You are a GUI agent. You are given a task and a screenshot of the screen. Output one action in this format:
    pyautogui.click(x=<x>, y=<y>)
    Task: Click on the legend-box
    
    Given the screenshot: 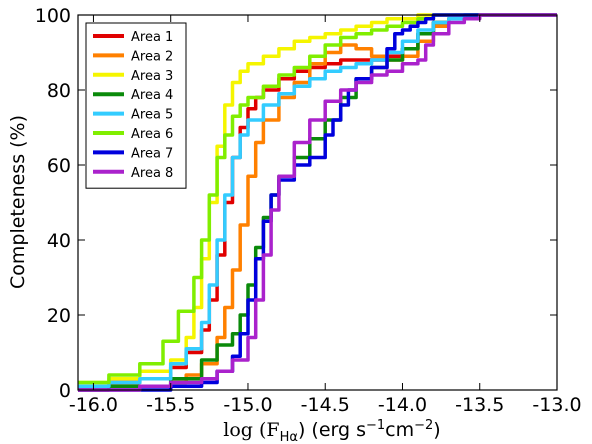 What is the action you would take?
    pyautogui.click(x=136, y=105)
    